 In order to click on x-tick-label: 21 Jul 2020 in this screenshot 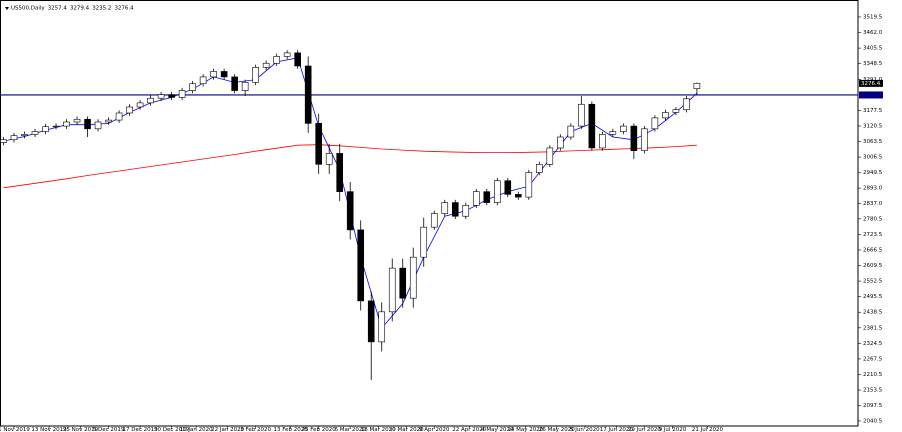, I will do `click(708, 429)`.